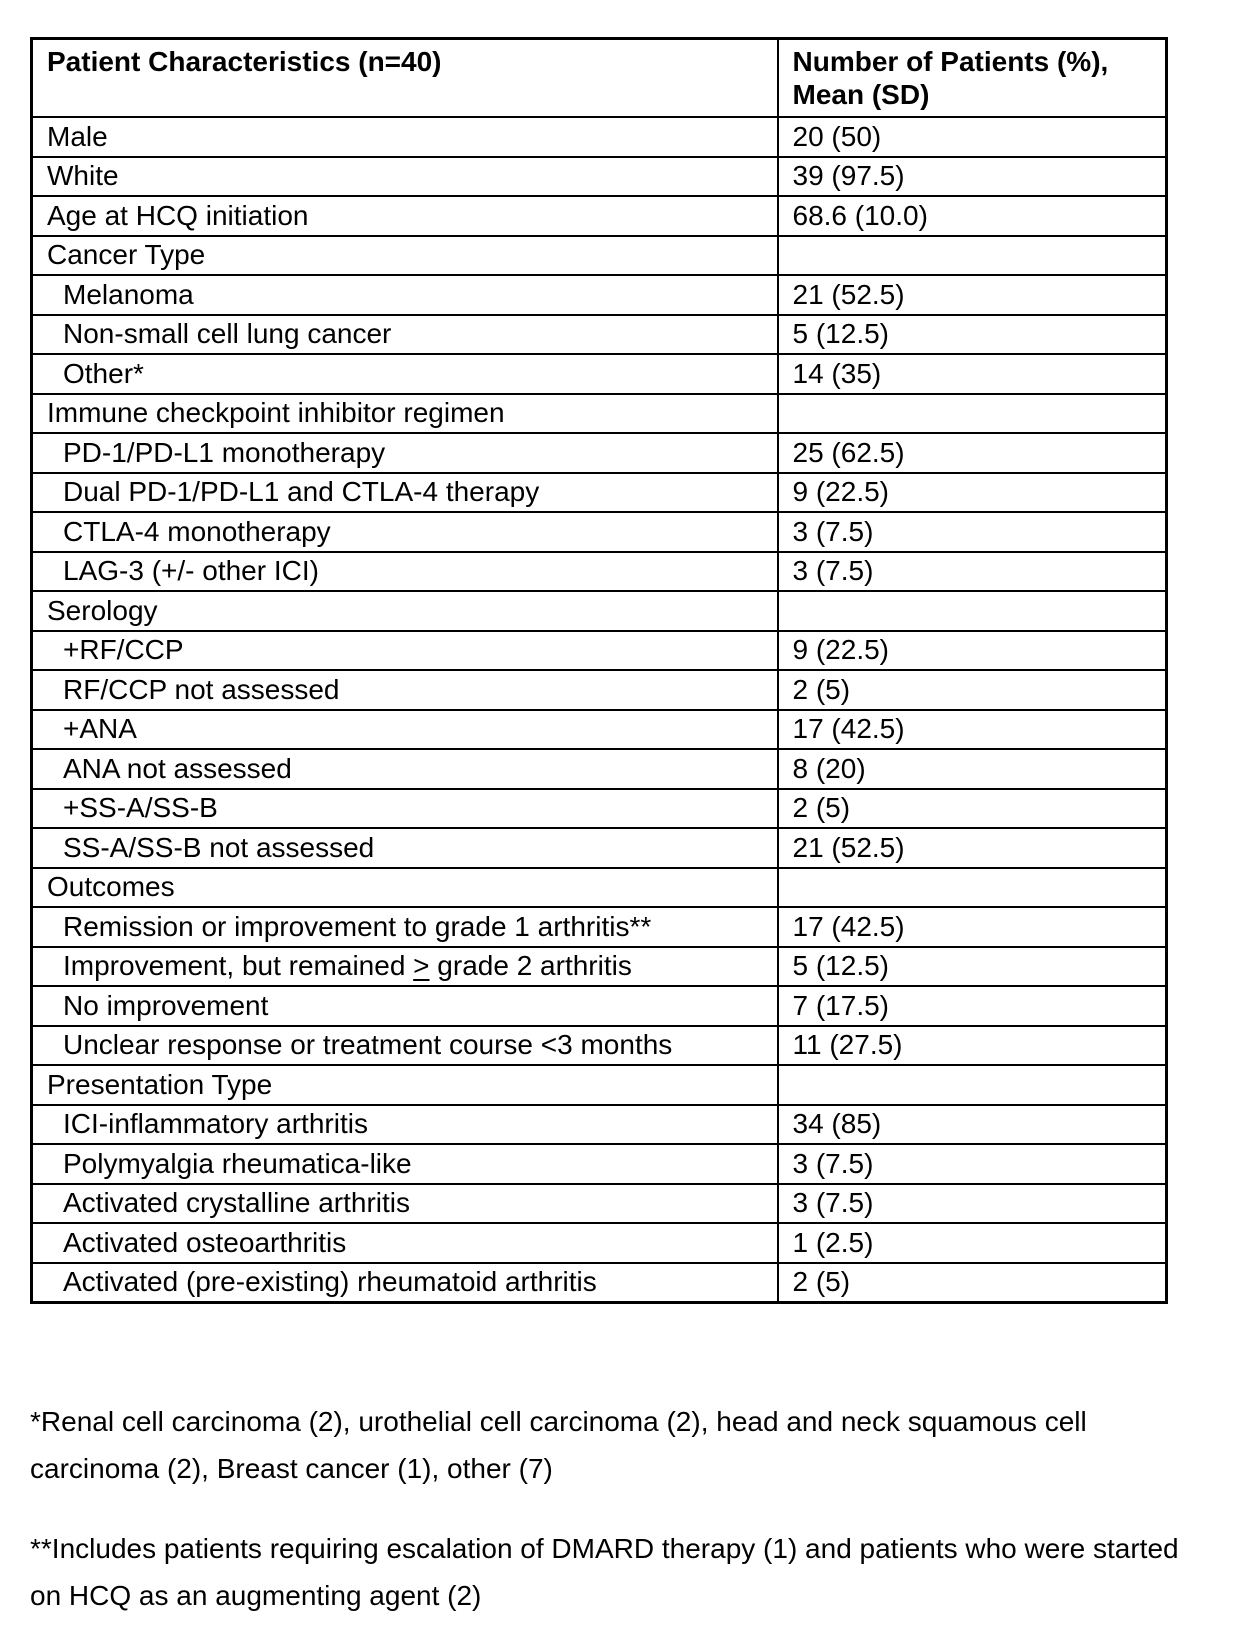  What do you see at coordinates (972, 1243) in the screenshot?
I see `row-value: 1 (2.5)` at bounding box center [972, 1243].